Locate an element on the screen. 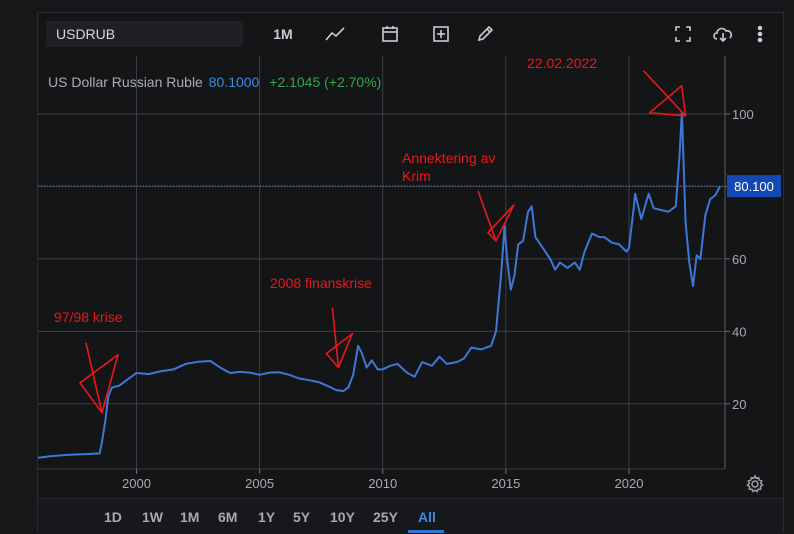 Image resolution: width=794 pixels, height=534 pixels. calendar-icon is located at coordinates (390, 34).